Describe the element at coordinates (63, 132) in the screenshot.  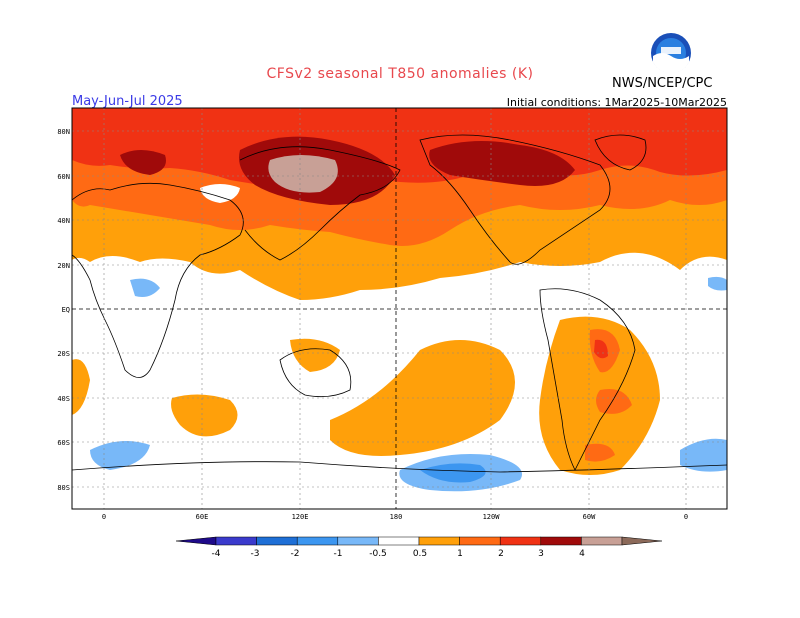
I see `lat-label: 80N` at that location.